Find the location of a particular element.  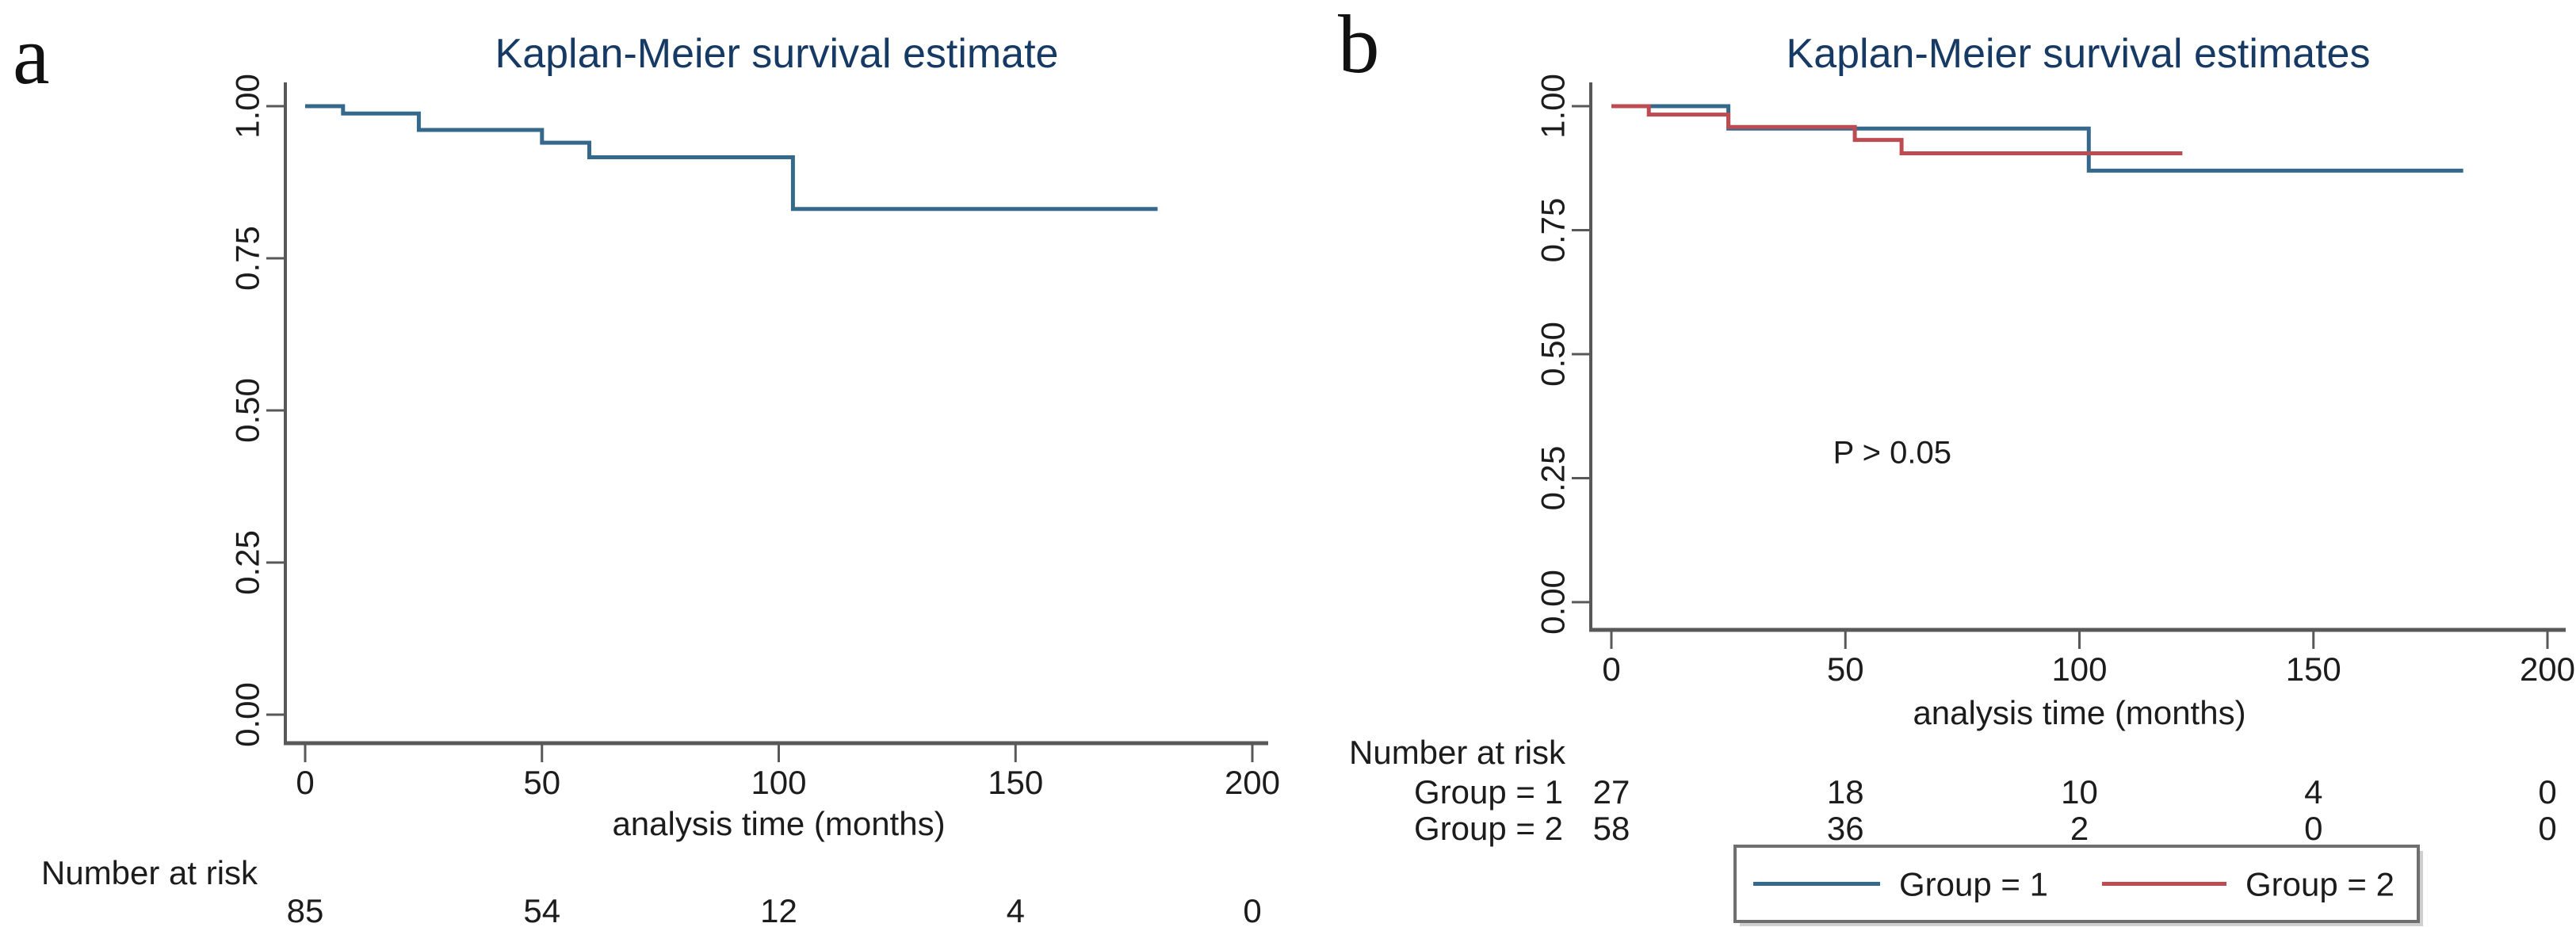

panel-a-x-tick-label: 150 is located at coordinates (1015, 782).